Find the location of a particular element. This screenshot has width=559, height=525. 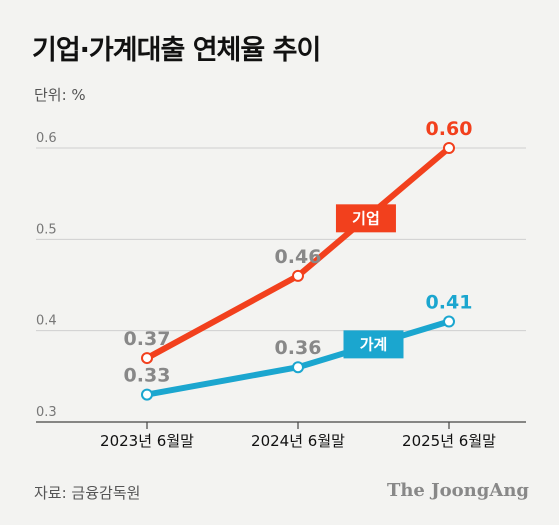

y-tick-label: 0.4 is located at coordinates (46, 321).